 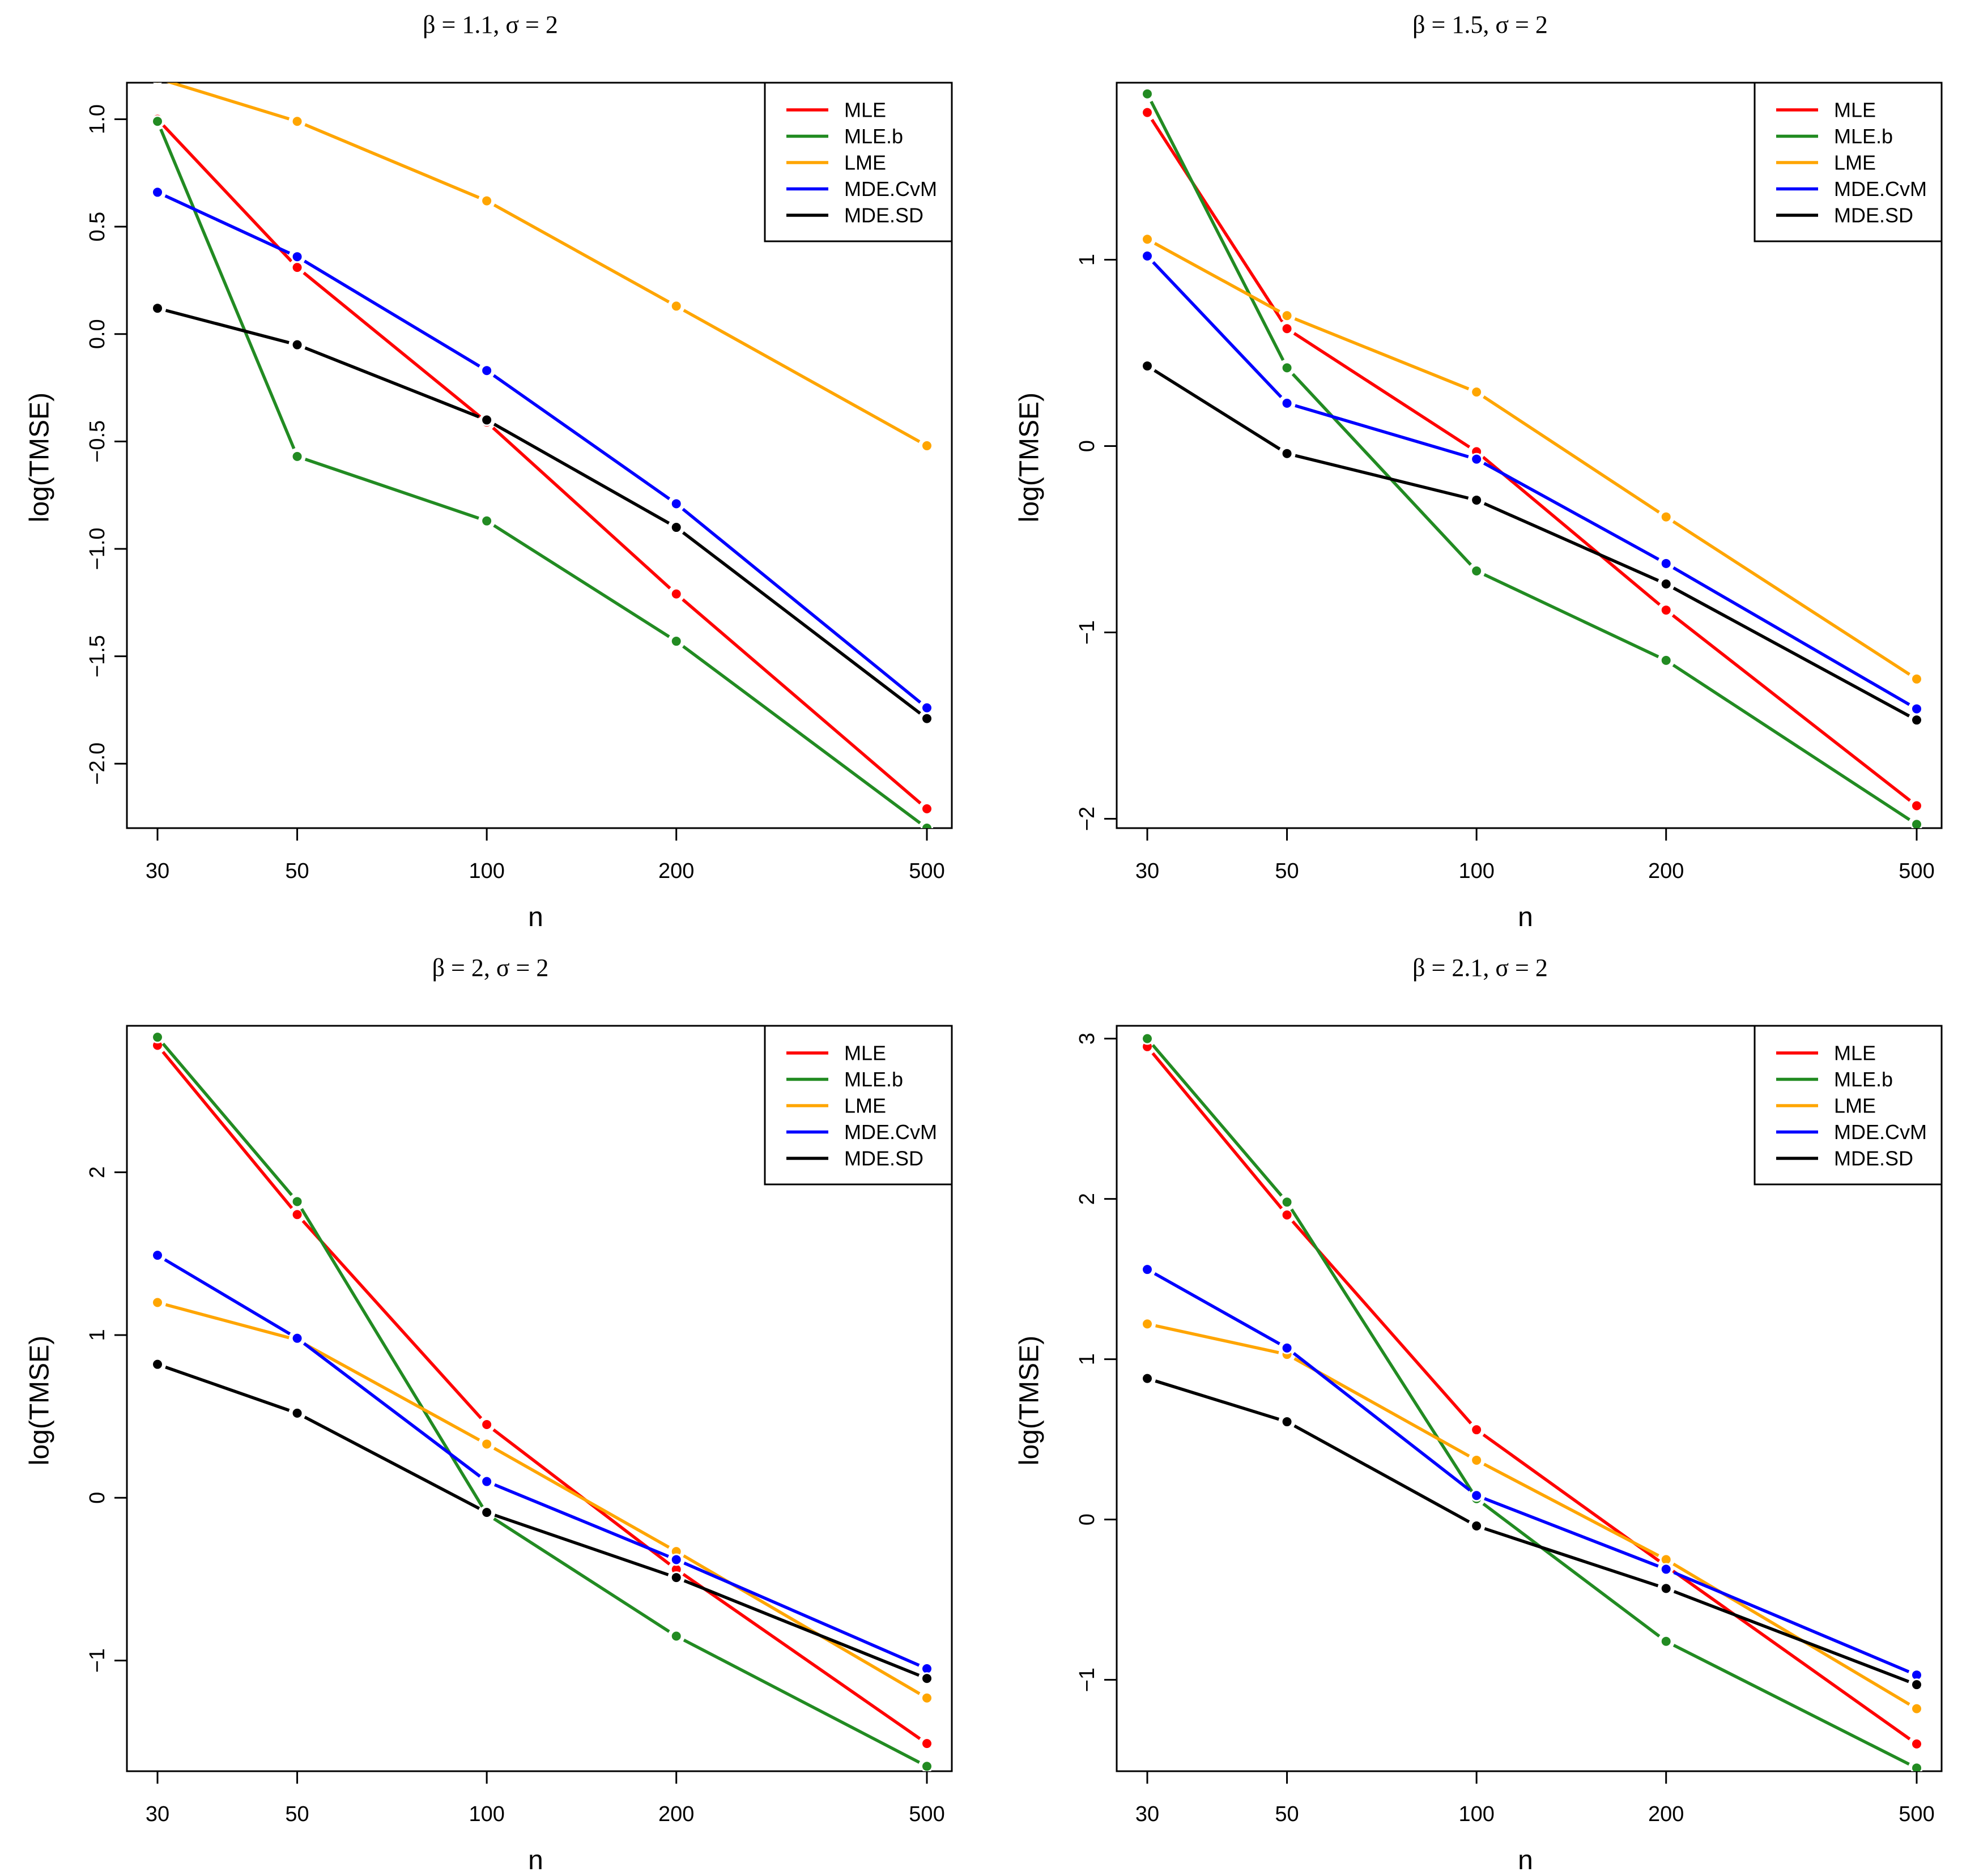 I want to click on chart-1-series-mle-point, so click(x=676, y=593).